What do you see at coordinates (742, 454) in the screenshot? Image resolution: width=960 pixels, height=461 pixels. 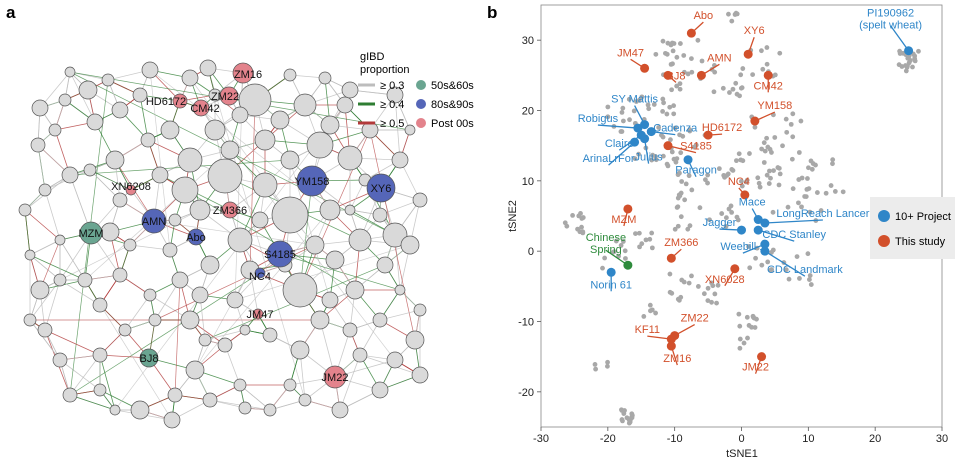 I see `x-axis-label: tSNE1` at bounding box center [742, 454].